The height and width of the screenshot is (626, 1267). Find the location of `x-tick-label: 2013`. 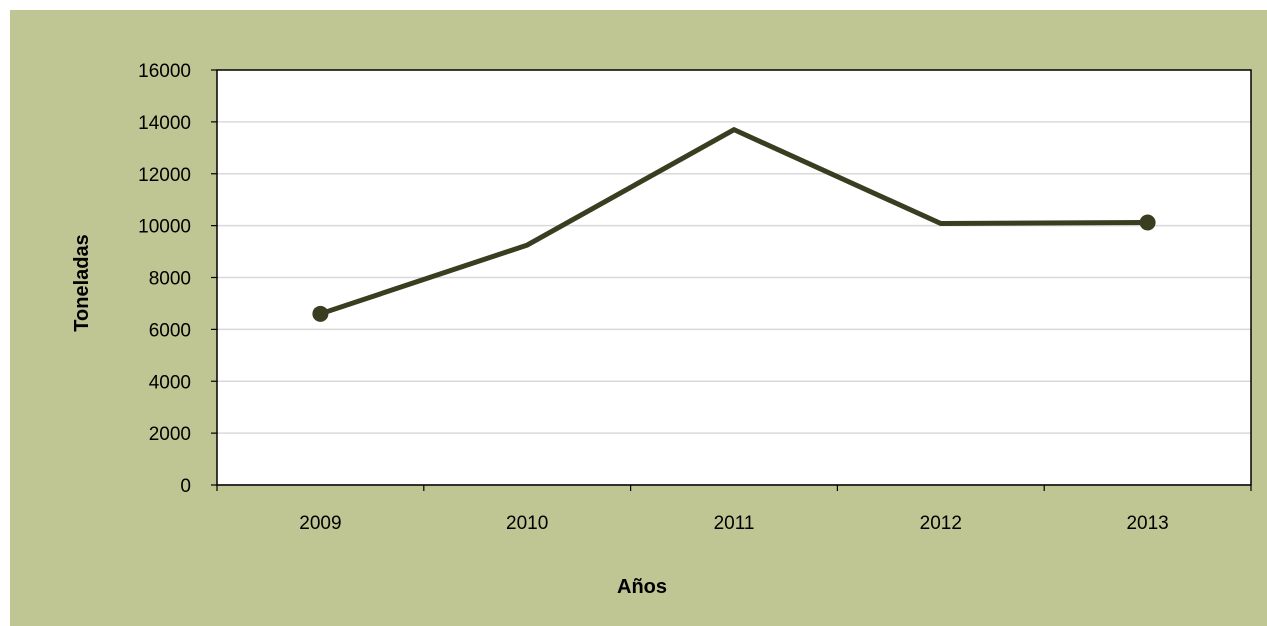

x-tick-label: 2013 is located at coordinates (1147, 523).